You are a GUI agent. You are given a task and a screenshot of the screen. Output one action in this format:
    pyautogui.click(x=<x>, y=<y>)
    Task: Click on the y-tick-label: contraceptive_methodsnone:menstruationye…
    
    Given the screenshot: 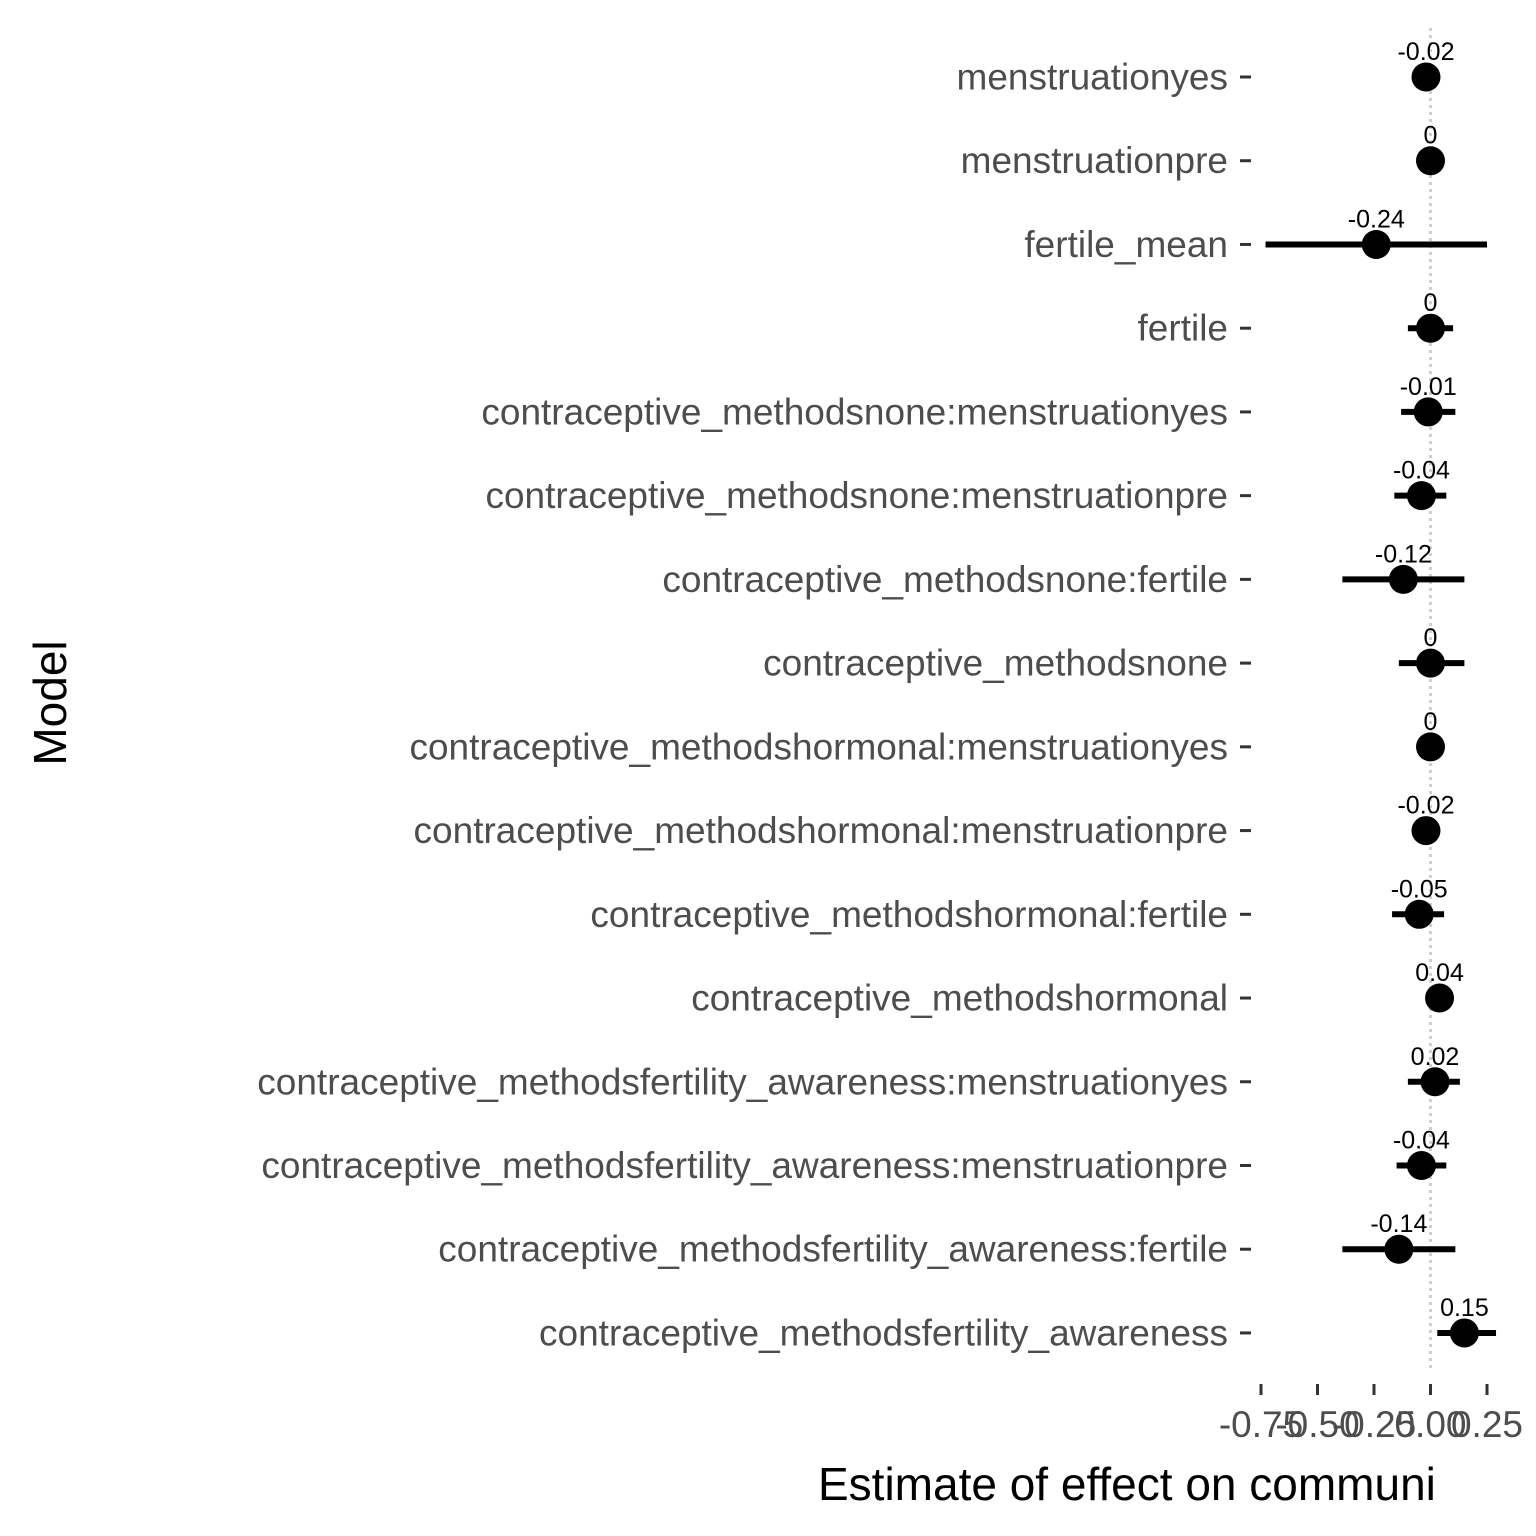 What is the action you would take?
    pyautogui.click(x=854, y=411)
    